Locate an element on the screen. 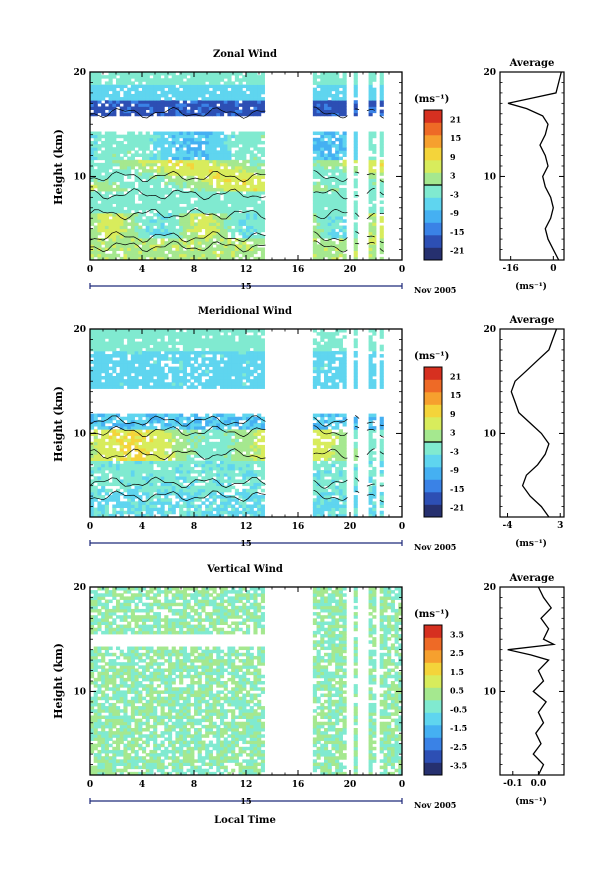  x-tick-label: 20 is located at coordinates (350, 270).